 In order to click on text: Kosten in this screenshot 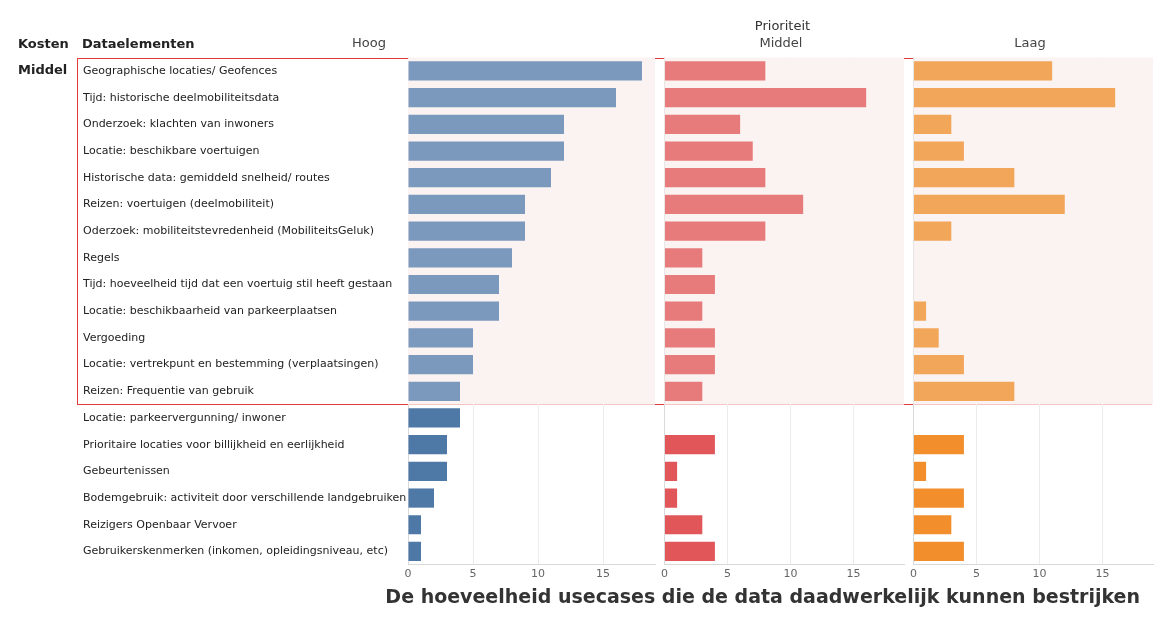, I will do `click(43, 43)`.